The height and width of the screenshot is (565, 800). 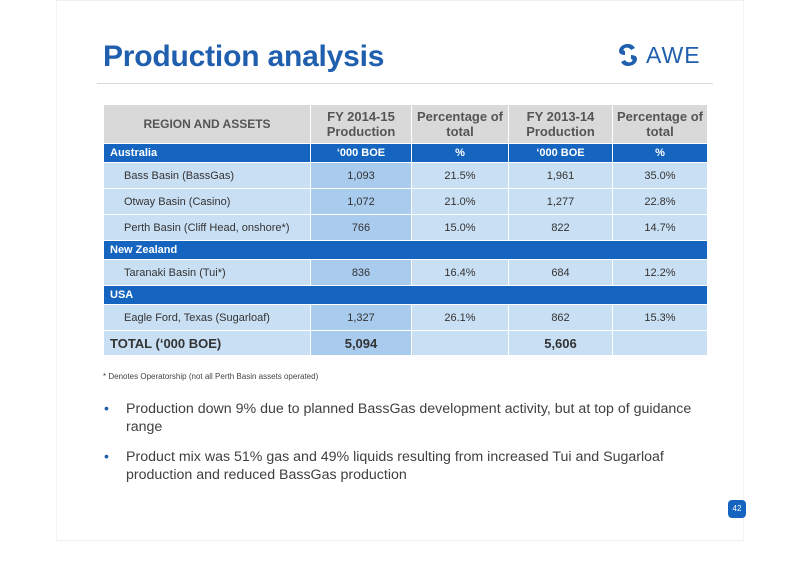 What do you see at coordinates (405, 83) in the screenshot?
I see `title-divider` at bounding box center [405, 83].